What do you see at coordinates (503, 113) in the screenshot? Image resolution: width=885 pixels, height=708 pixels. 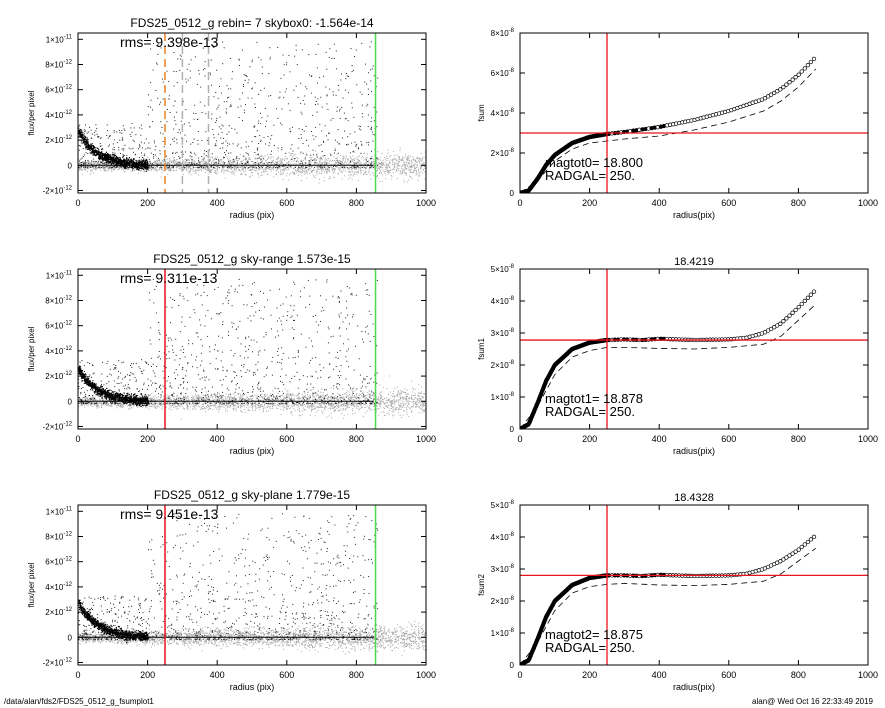 I see `y-tick-label: 4×10⁻⁸` at bounding box center [503, 113].